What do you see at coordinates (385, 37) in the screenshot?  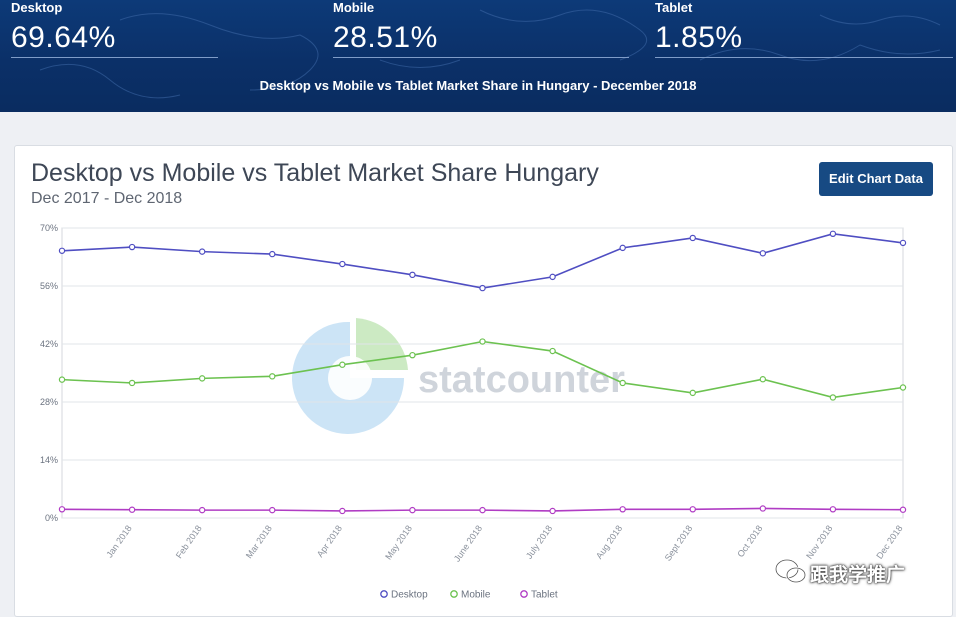 I see `stat-value: 28.51%` at bounding box center [385, 37].